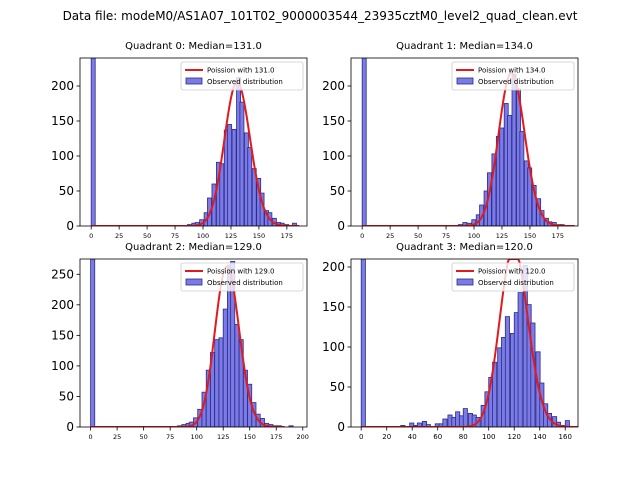  Describe the element at coordinates (464, 247) in the screenshot. I see `subplot-title: Quadrant 3: Median=120.0` at that location.